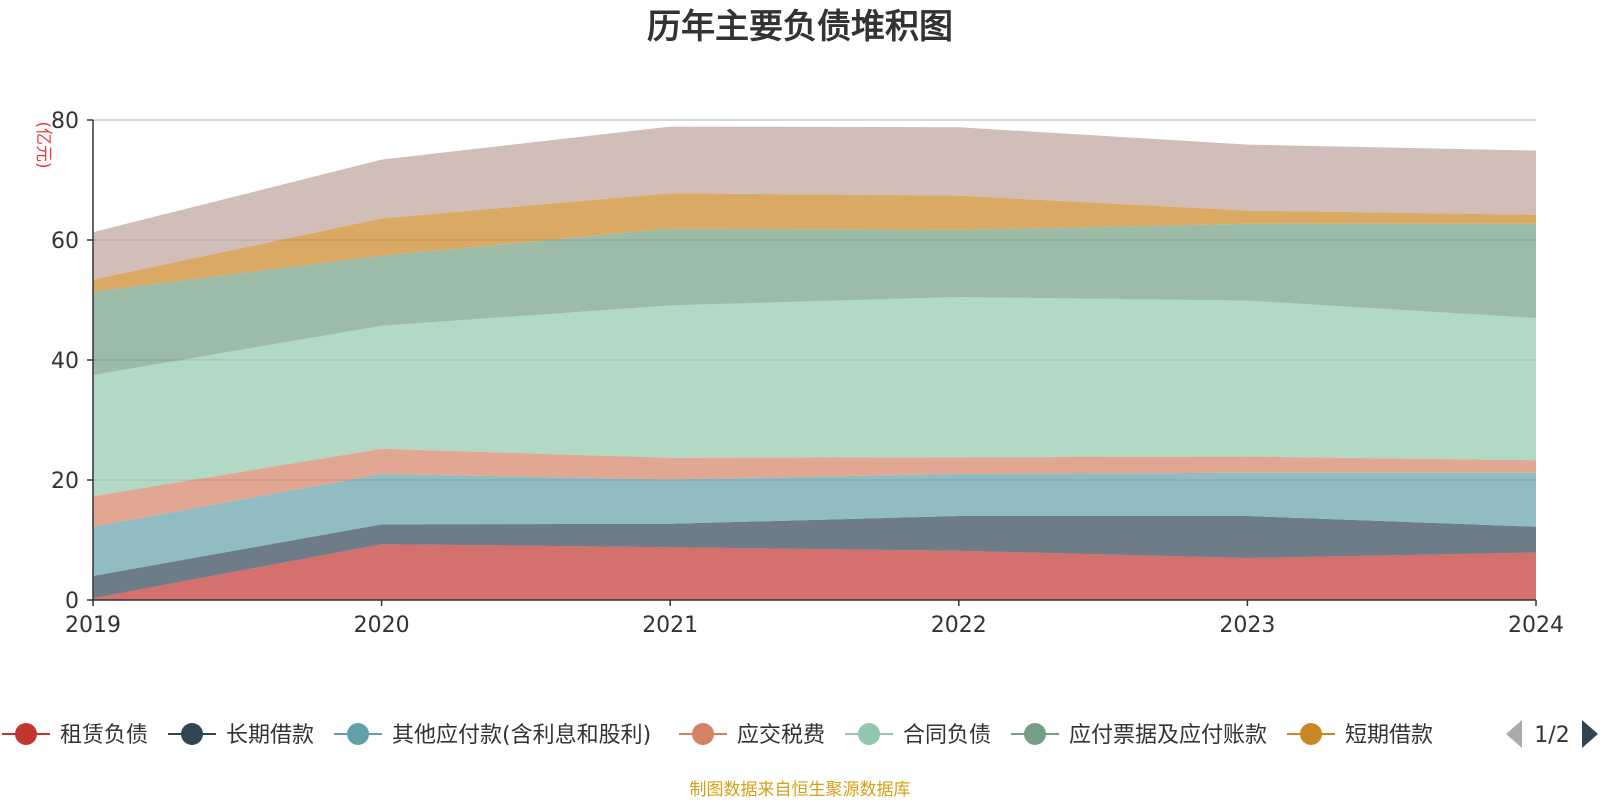 The height and width of the screenshot is (800, 1600). What do you see at coordinates (1514, 734) in the screenshot?
I see `legend-prev-page-icon` at bounding box center [1514, 734].